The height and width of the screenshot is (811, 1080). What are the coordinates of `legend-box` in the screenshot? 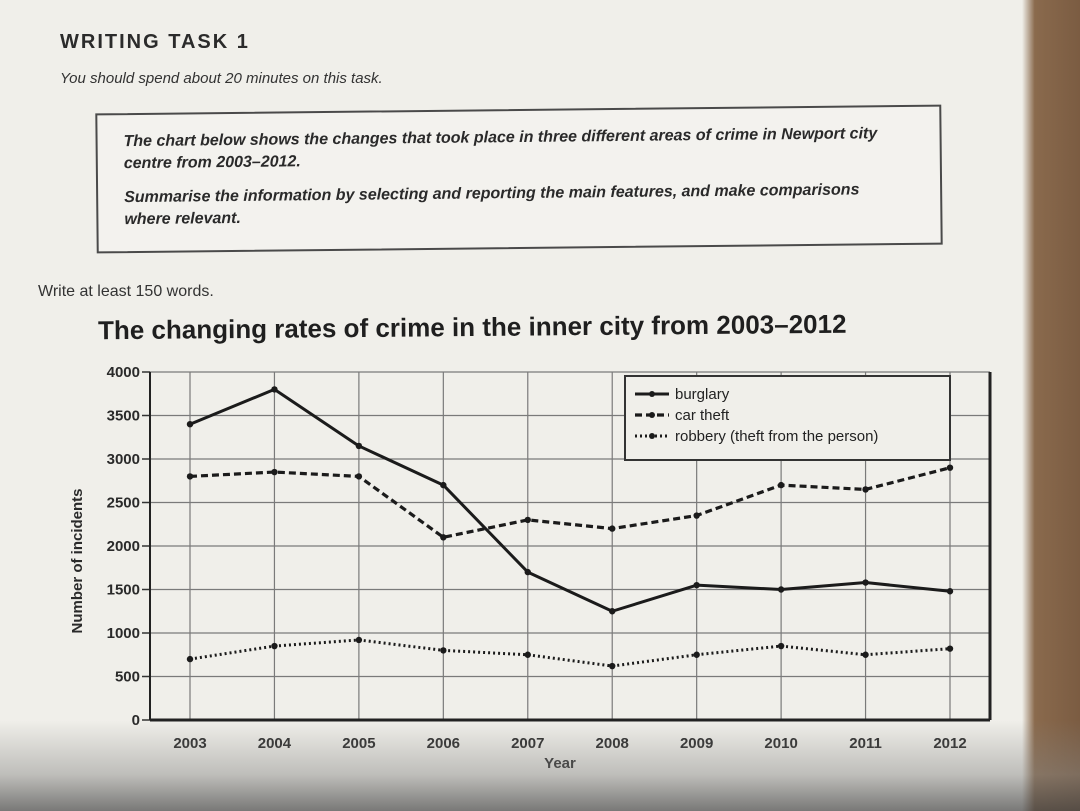 It's located at (787, 418).